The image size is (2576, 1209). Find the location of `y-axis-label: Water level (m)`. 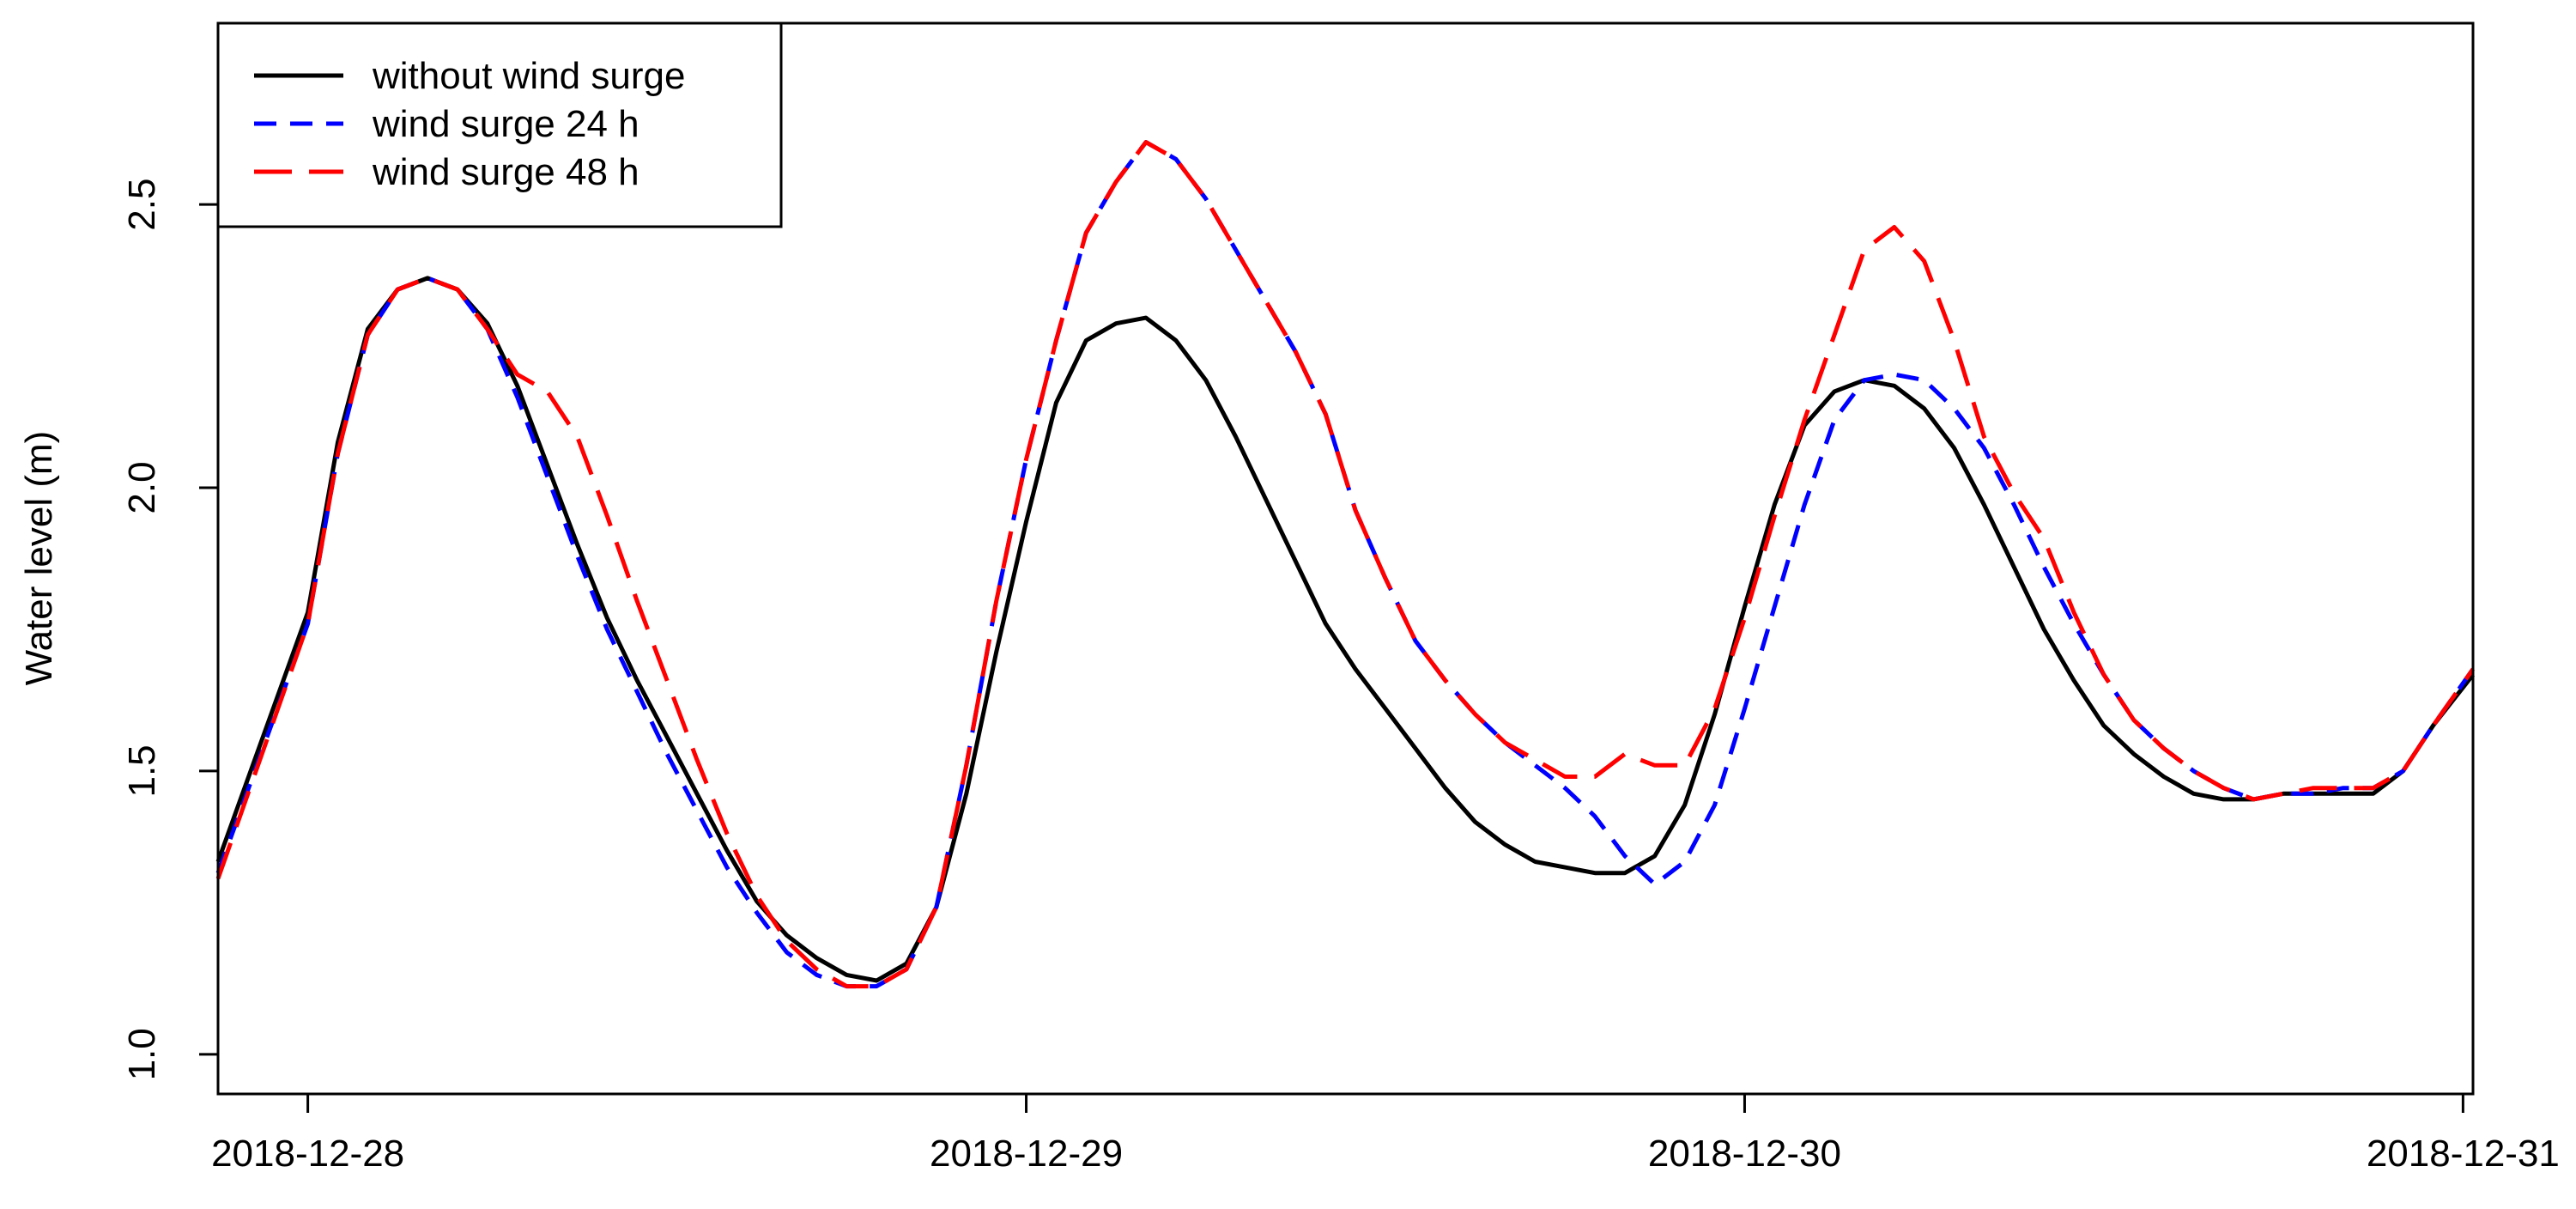

y-axis-label: Water level (m) is located at coordinates (39, 559).